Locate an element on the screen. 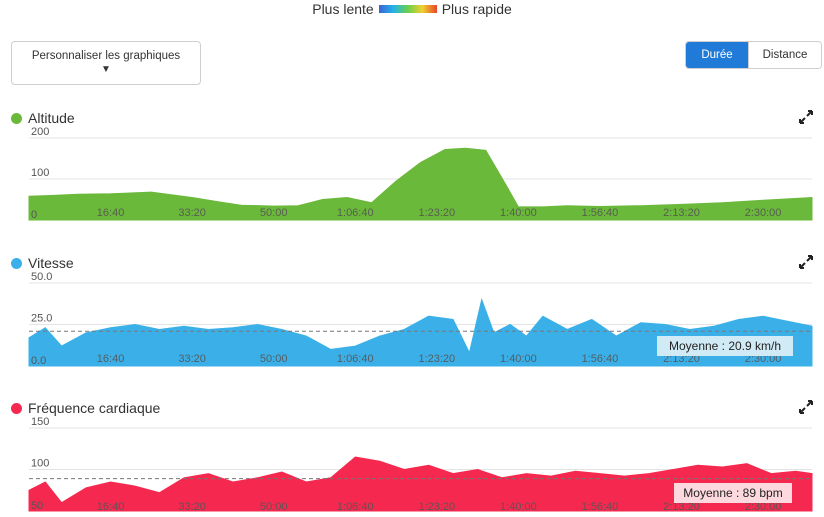 The image size is (824, 517). altitude-dot-icon is located at coordinates (16, 118).